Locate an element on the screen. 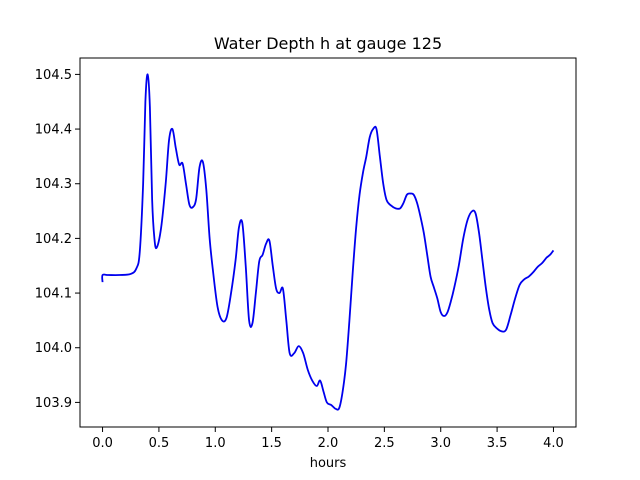 The height and width of the screenshot is (480, 640). x-tick-label: 4.0 is located at coordinates (553, 443).